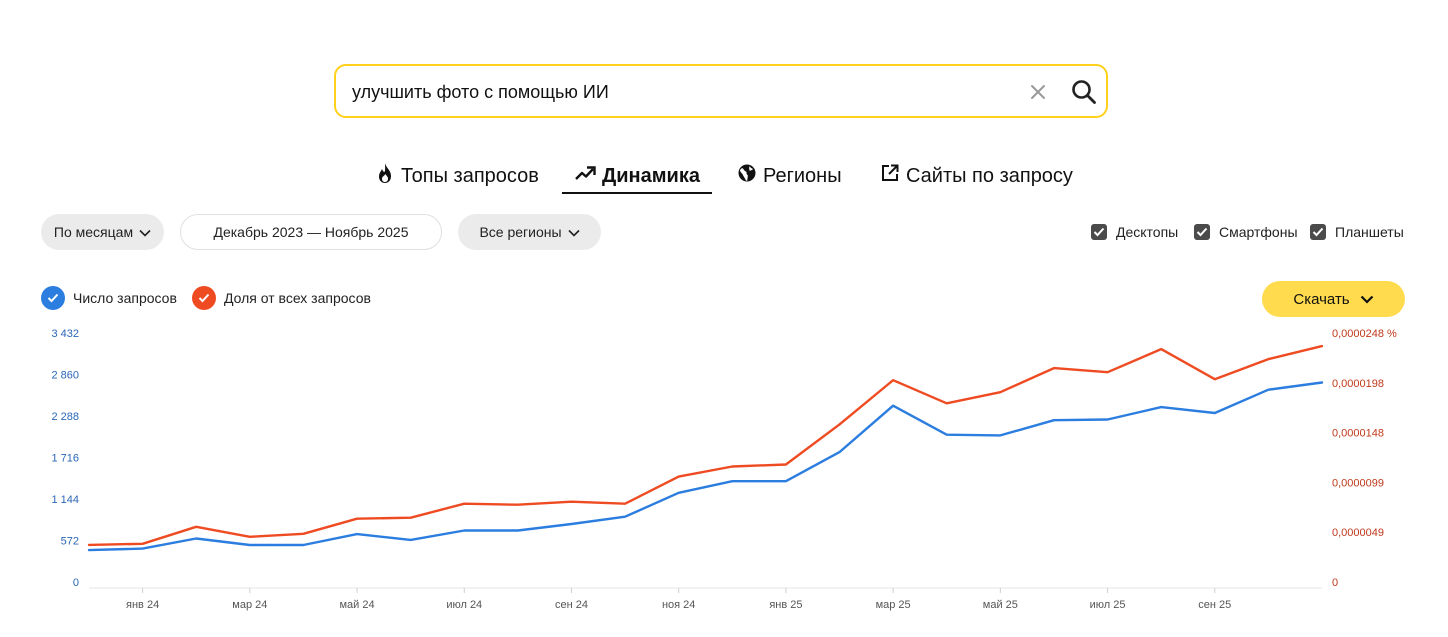 This screenshot has width=1448, height=637. I want to click on tab-sites: Сайты по запросу, so click(976, 176).